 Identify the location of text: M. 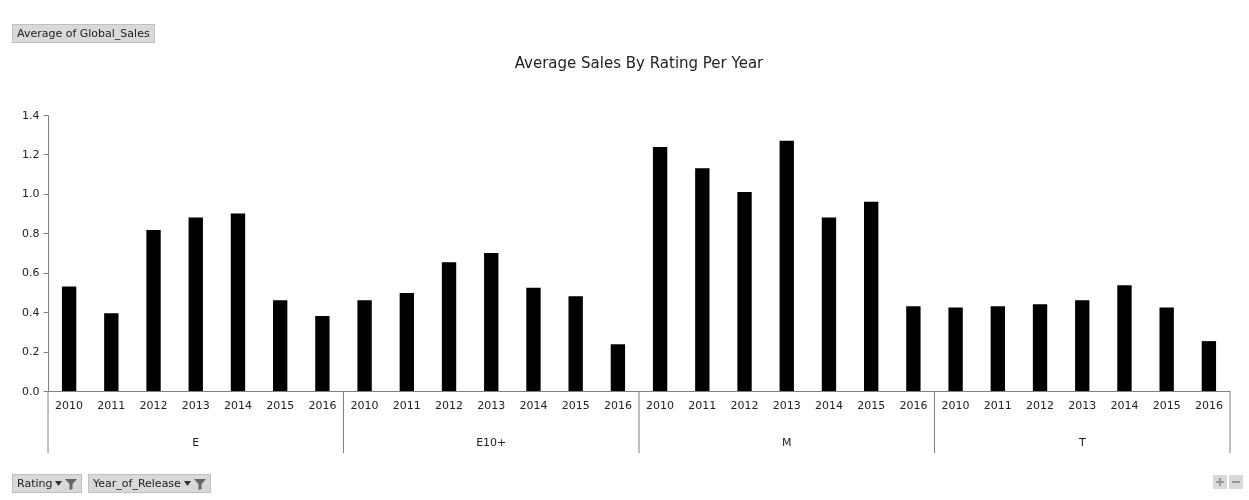
(787, 442).